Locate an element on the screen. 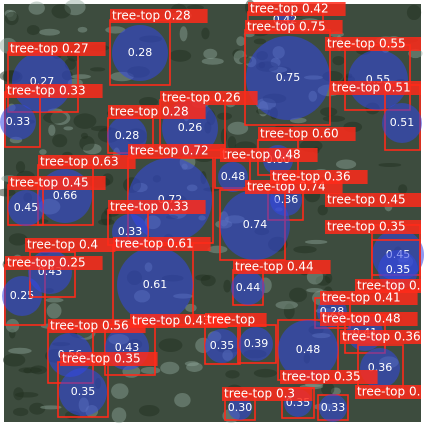 The width and height of the screenshot is (425, 426). label: tree-top 0.55 is located at coordinates (366, 44).